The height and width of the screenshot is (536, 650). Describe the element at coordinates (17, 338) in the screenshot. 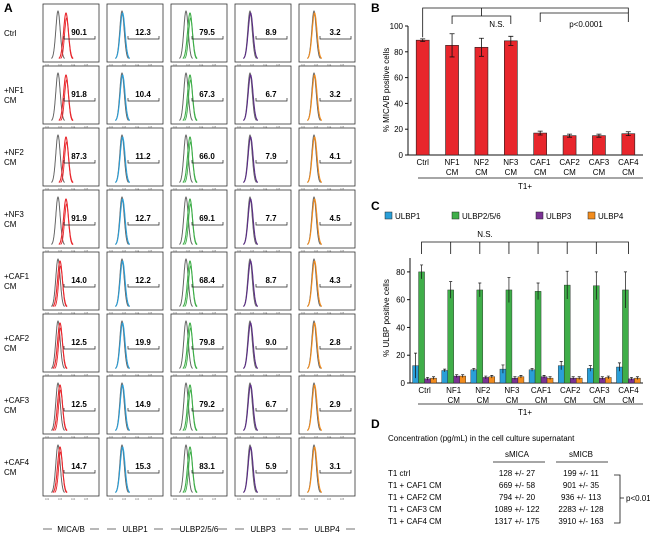

I see `condition-label: +CAF2` at that location.